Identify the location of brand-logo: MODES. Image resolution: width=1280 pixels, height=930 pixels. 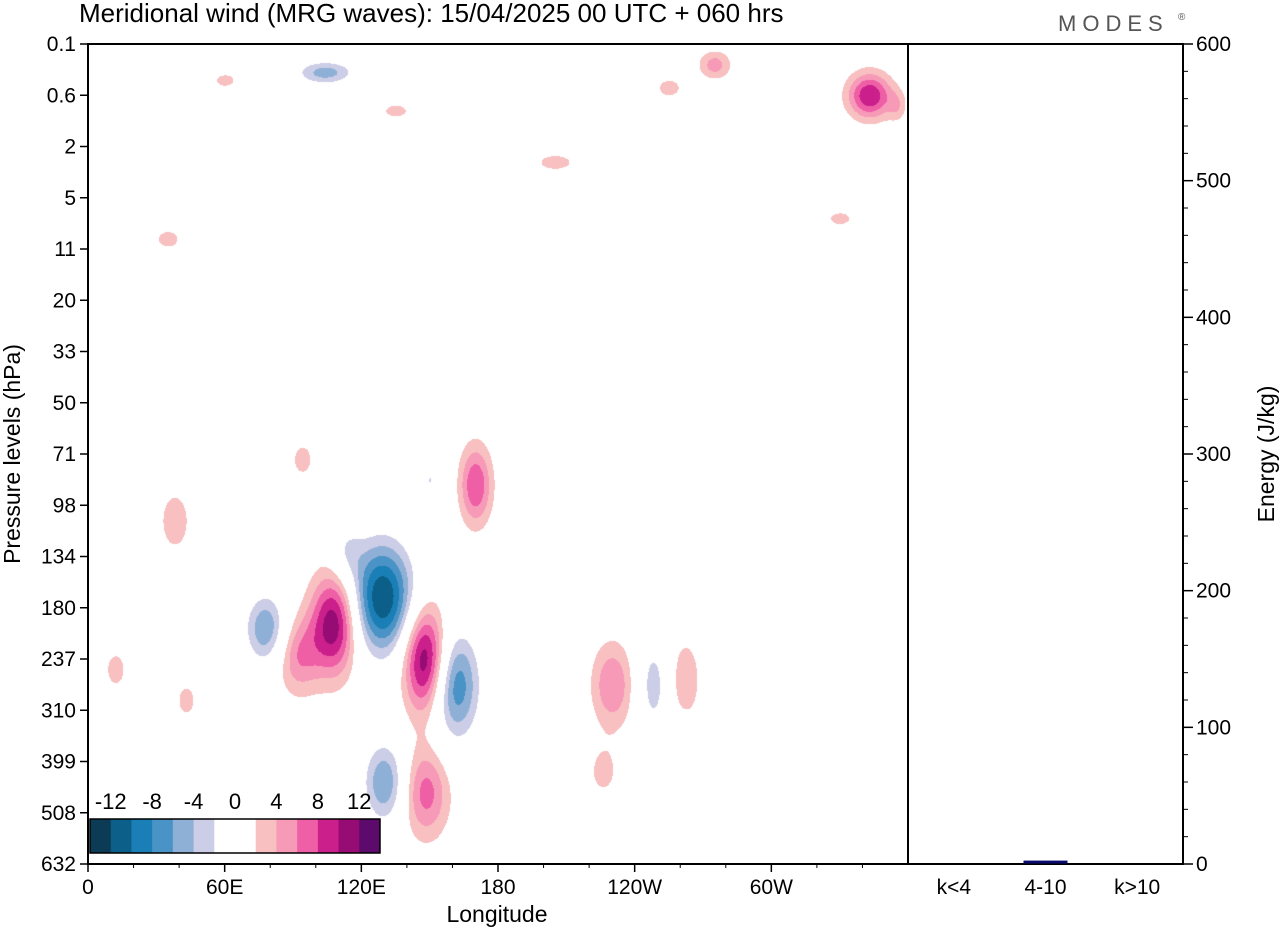
(1113, 23).